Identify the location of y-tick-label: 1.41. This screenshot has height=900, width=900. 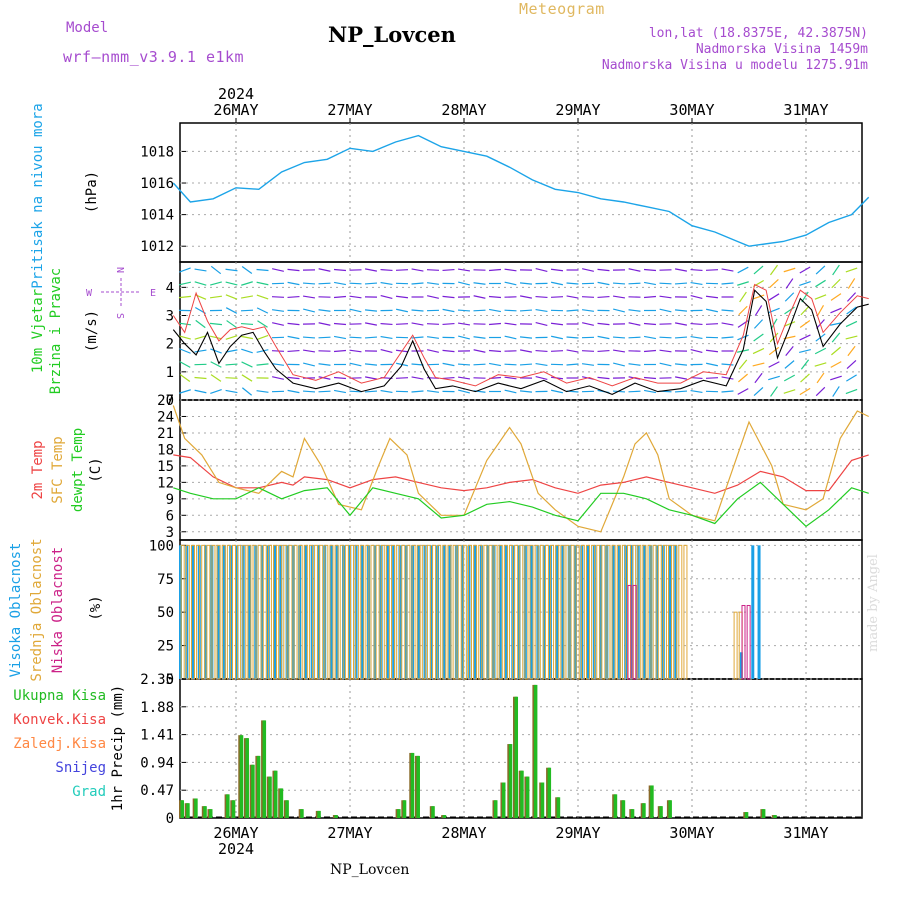
(157, 736).